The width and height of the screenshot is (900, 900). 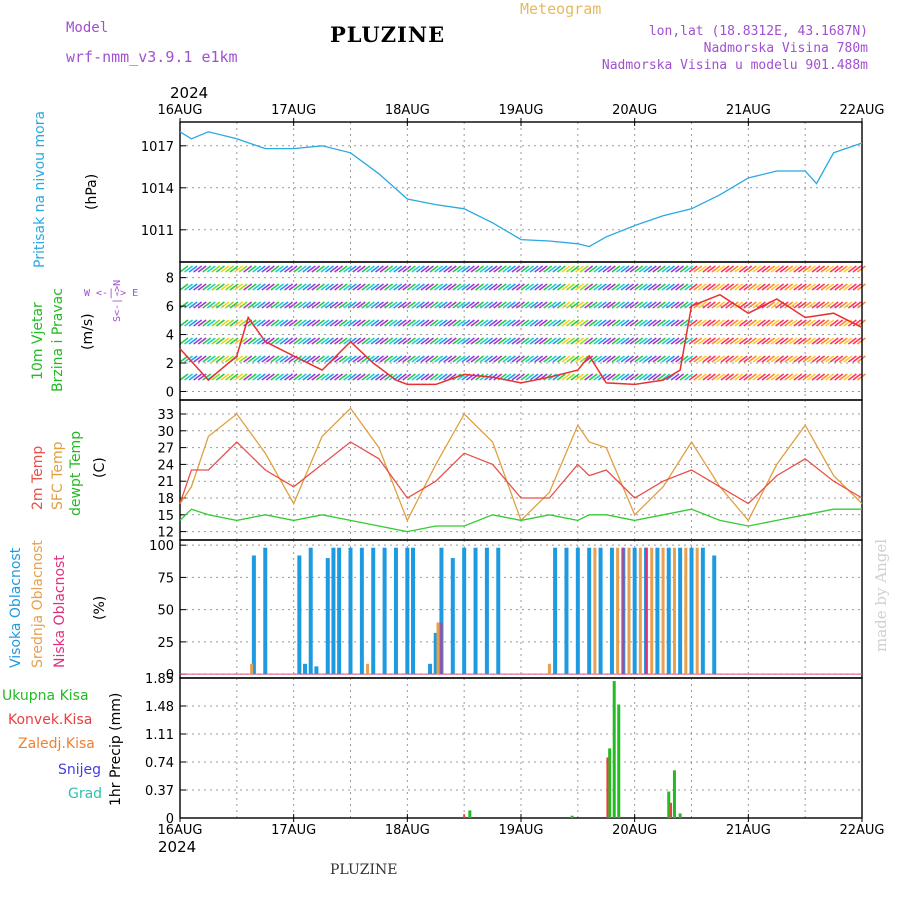 What do you see at coordinates (646, 611) in the screenshot?
I see `low-cloud-bar` at bounding box center [646, 611].